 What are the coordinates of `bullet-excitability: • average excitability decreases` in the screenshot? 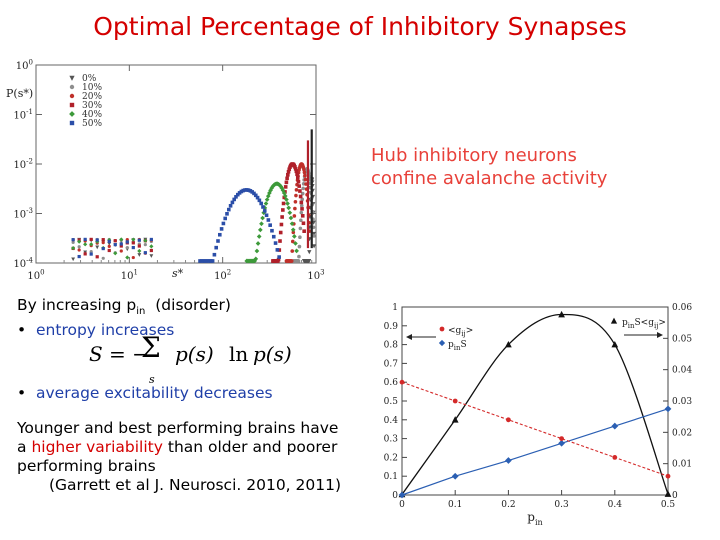 It's located at (197, 393).